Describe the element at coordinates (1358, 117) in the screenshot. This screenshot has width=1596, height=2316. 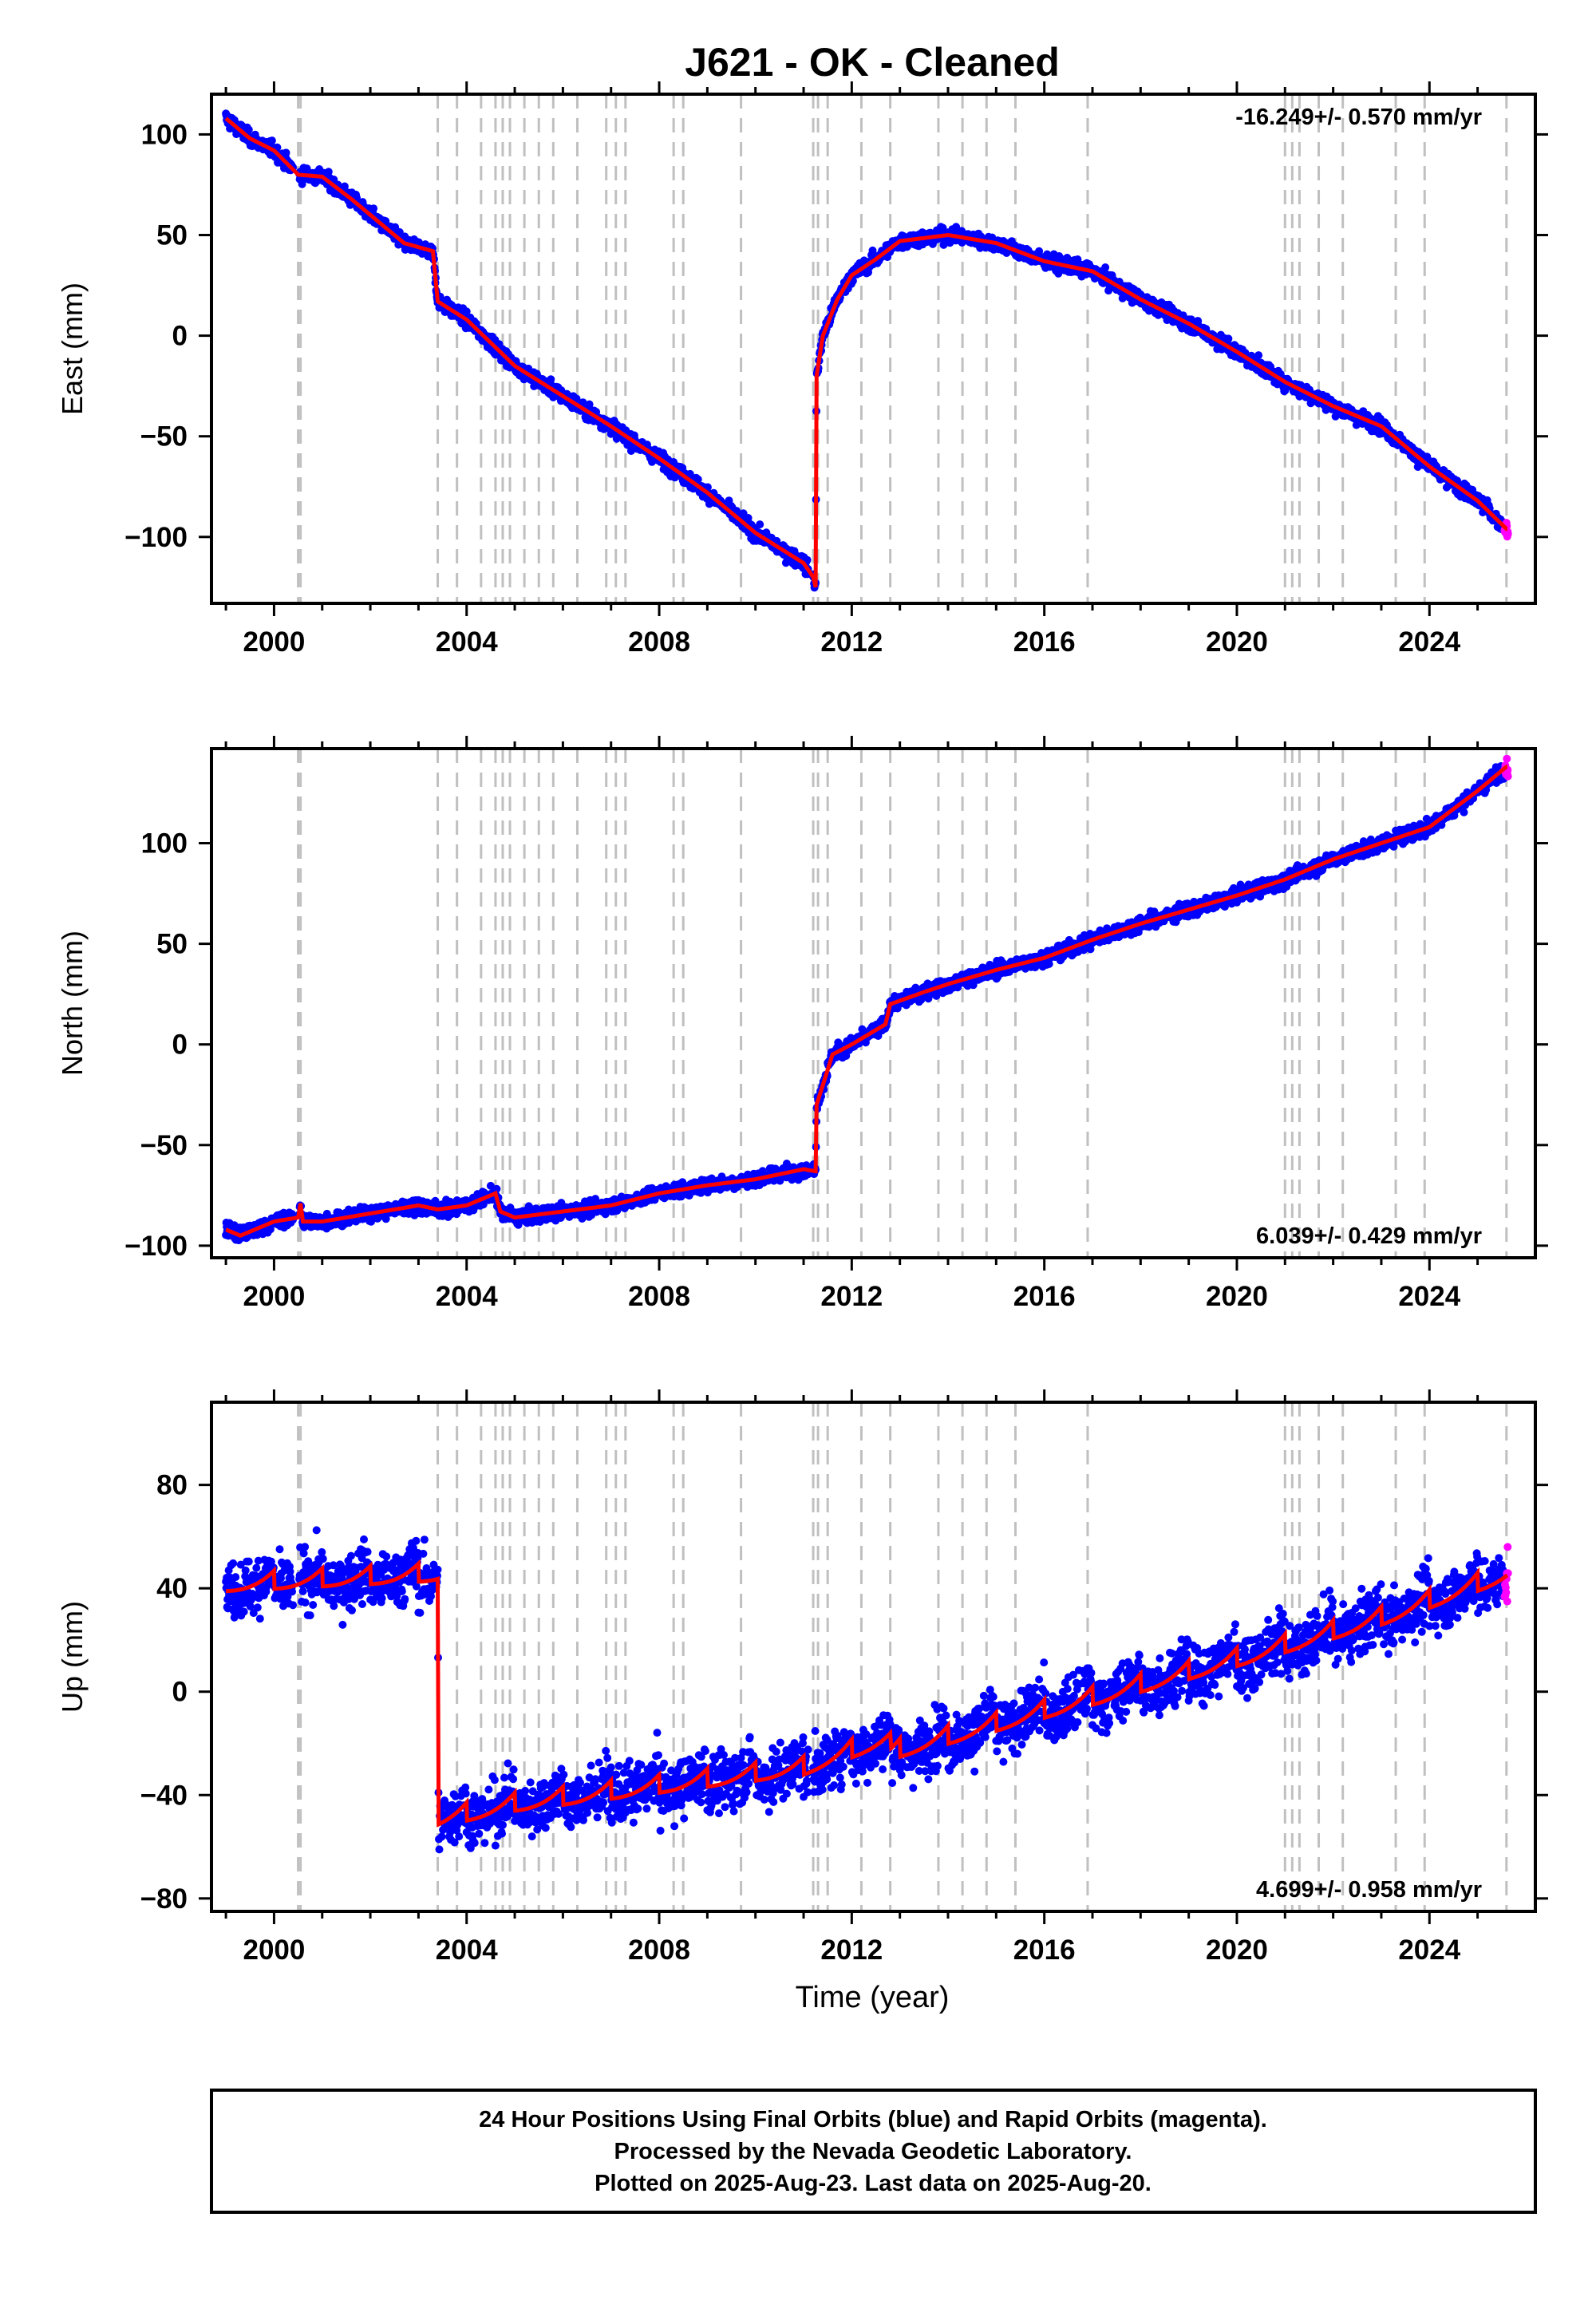
I see `rate-annotation: -16.249+/- 0.570 mm/yr` at that location.